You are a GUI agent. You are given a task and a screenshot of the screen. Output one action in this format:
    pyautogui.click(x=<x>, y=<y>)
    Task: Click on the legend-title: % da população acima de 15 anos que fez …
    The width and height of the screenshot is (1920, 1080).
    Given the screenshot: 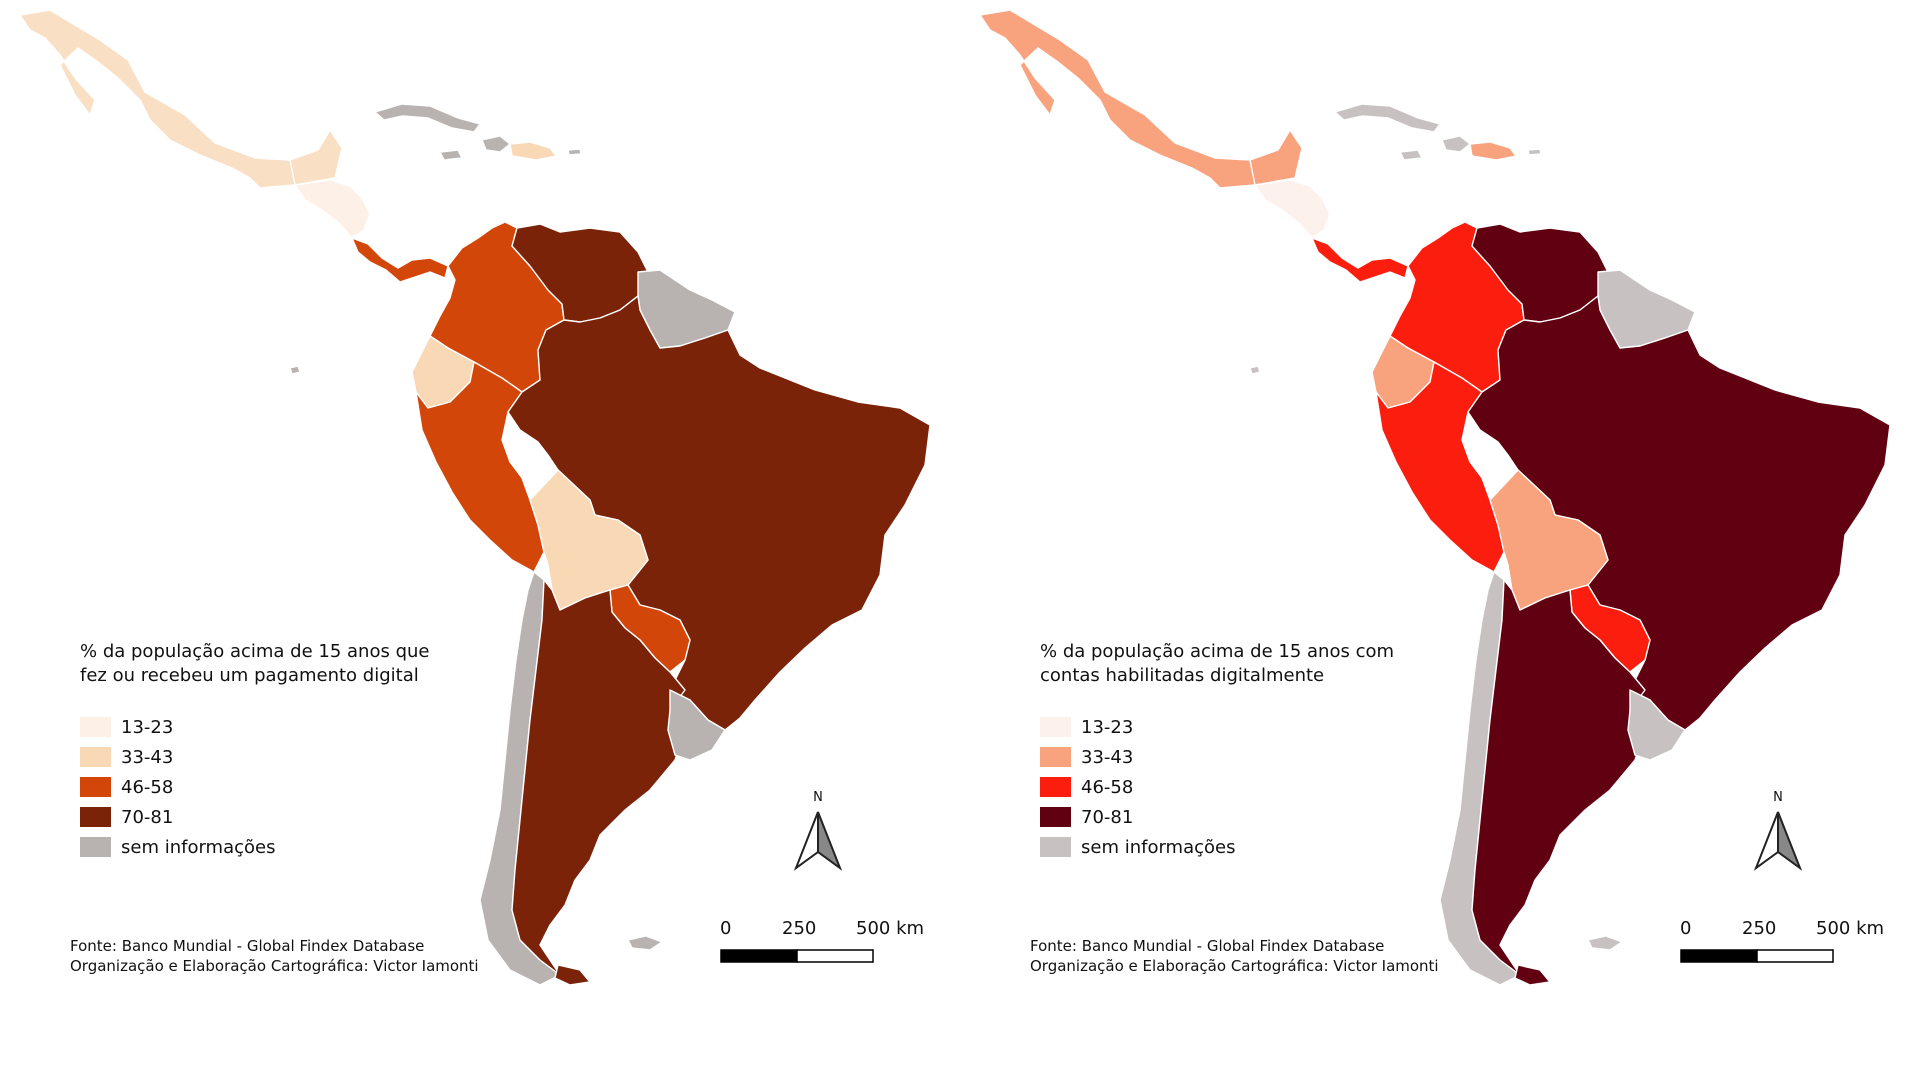 What is the action you would take?
    pyautogui.click(x=255, y=664)
    